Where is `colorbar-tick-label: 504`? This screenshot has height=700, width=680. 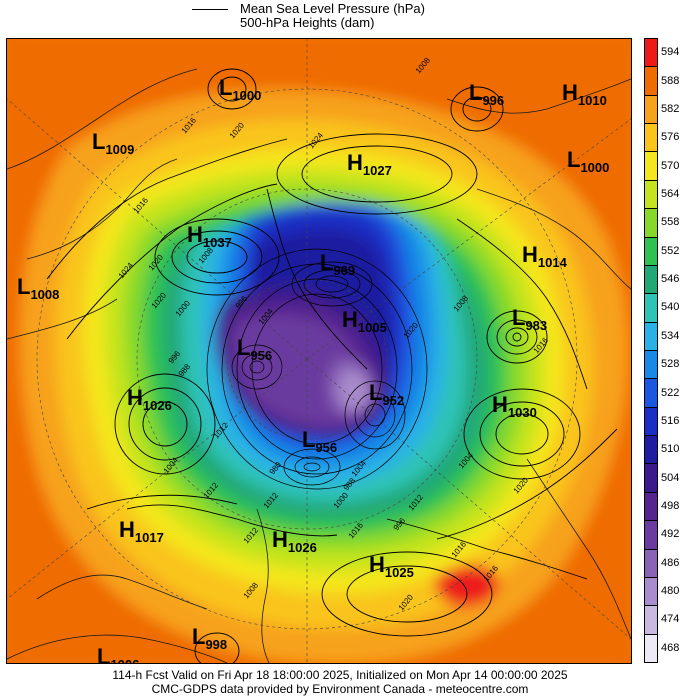
colorbar-tick-label: 504 is located at coordinates (670, 477).